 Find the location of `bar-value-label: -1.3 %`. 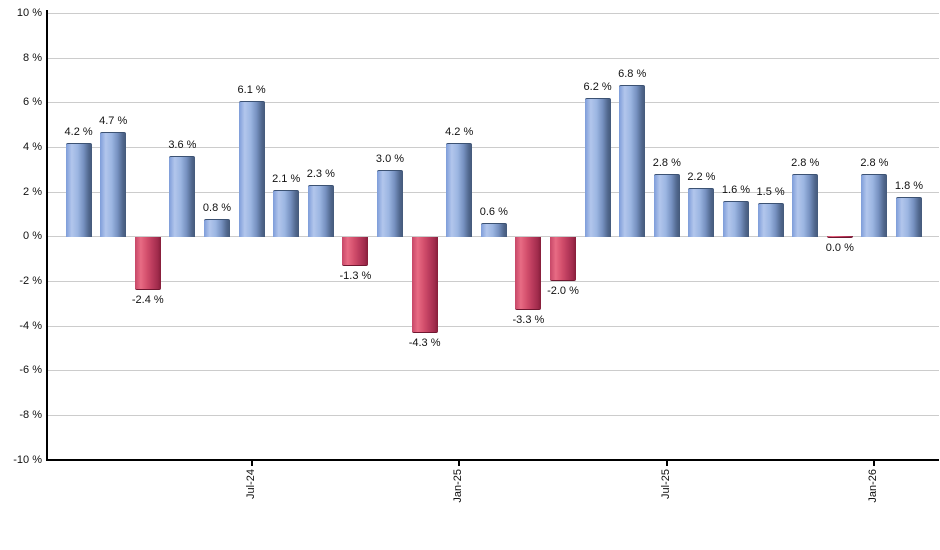

bar-value-label: -1.3 % is located at coordinates (355, 275).